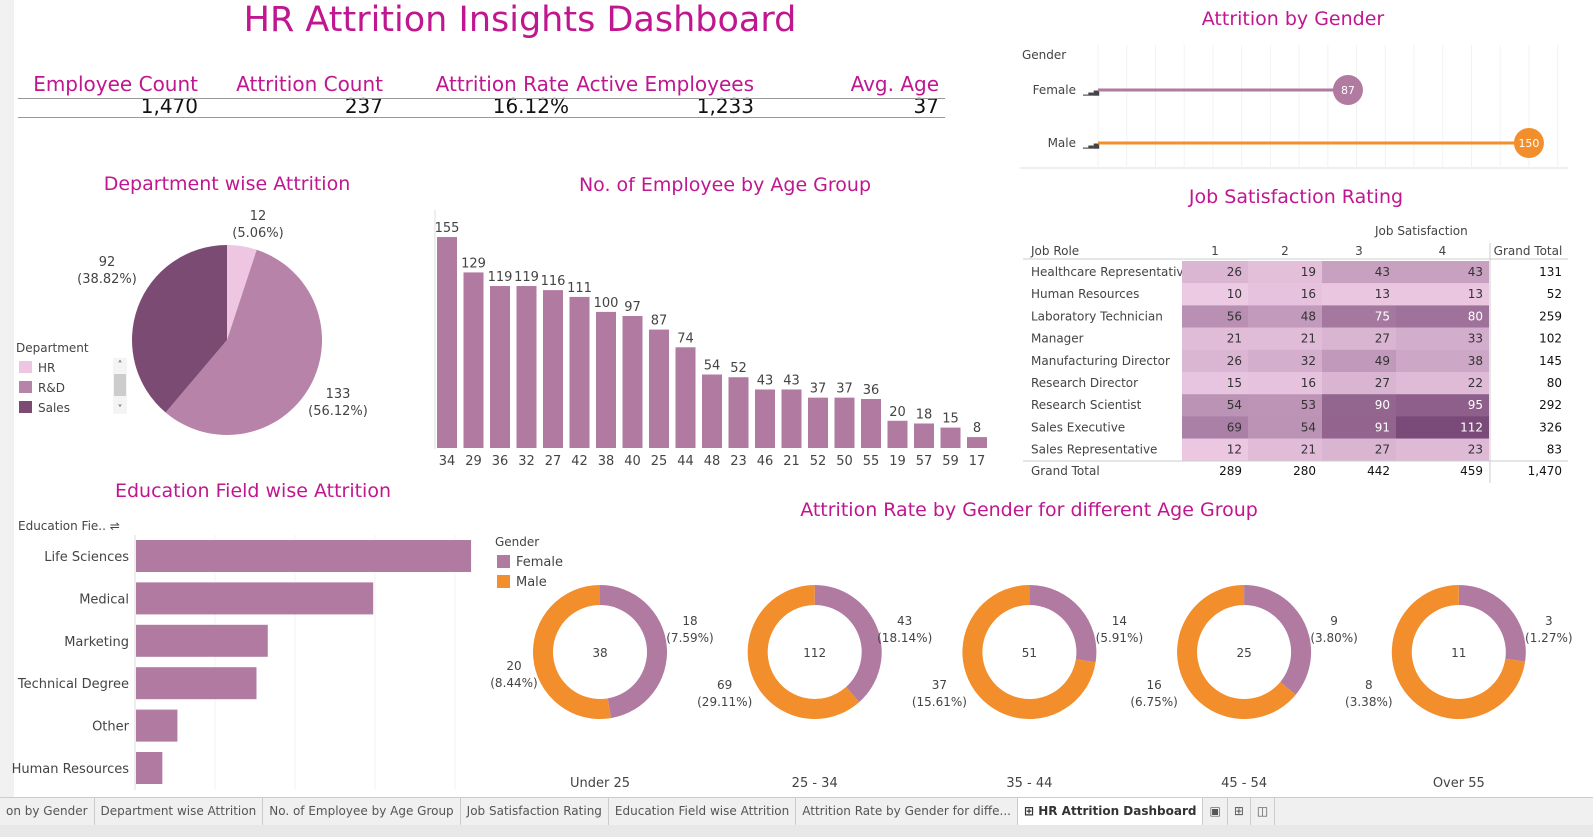 The width and height of the screenshot is (1593, 837). What do you see at coordinates (51, 388) in the screenshot?
I see `legend-label: R&D` at bounding box center [51, 388].